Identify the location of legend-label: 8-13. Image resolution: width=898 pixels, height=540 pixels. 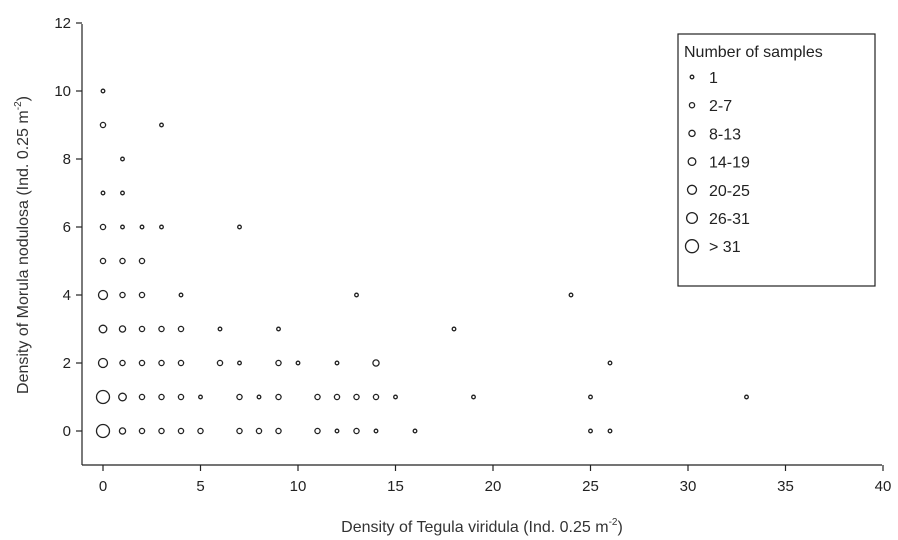
(725, 134).